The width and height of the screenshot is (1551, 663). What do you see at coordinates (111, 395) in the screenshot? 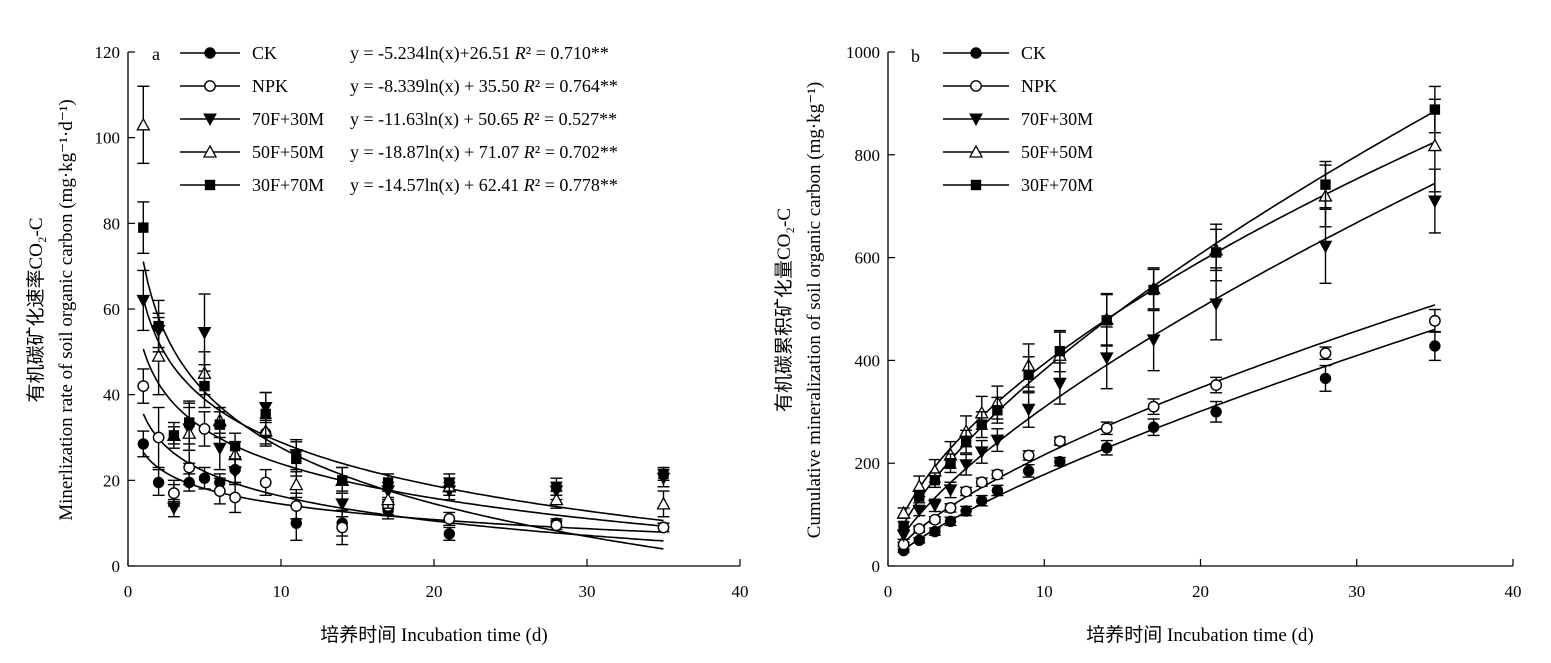
I see `y-tick-label: 40` at bounding box center [111, 395].